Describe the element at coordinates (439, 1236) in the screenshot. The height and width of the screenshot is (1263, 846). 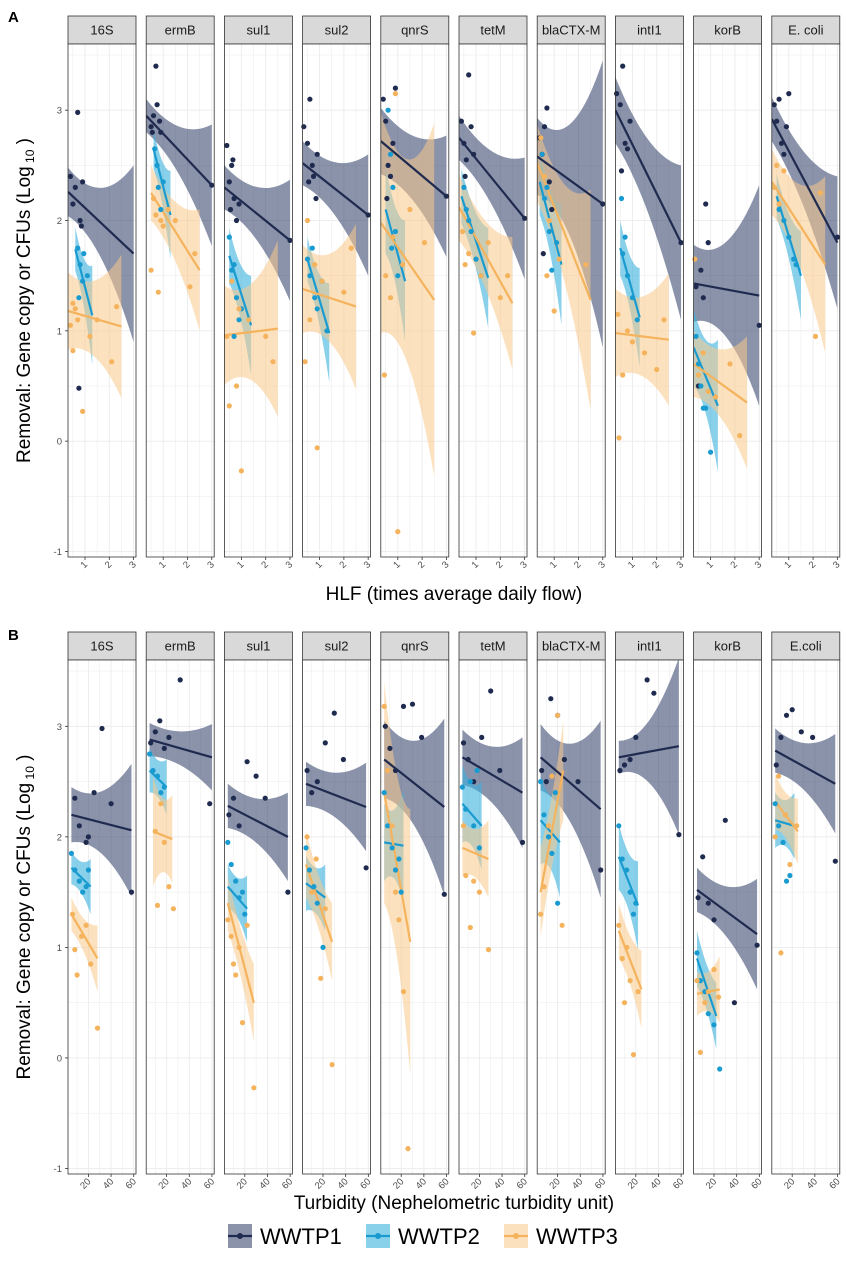
I see `legend-label: WWTP2` at that location.